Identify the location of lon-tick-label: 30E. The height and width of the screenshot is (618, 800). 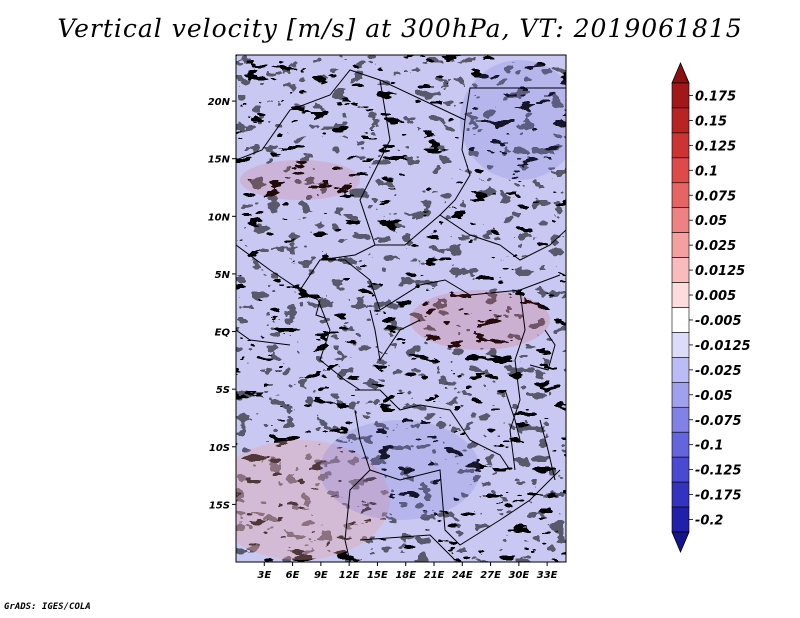
(518, 575).